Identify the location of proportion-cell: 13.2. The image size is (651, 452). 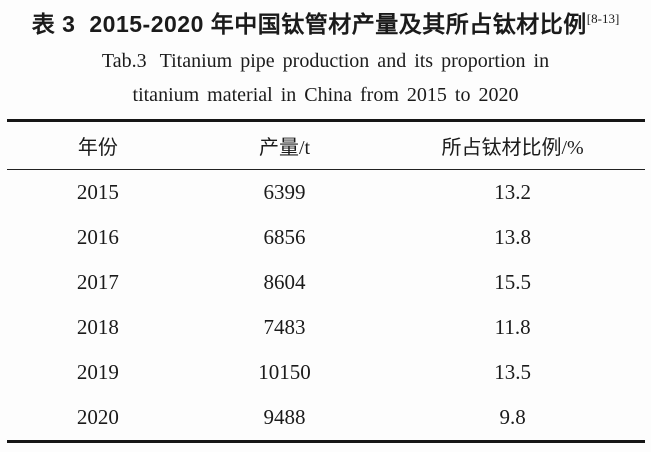
(512, 192).